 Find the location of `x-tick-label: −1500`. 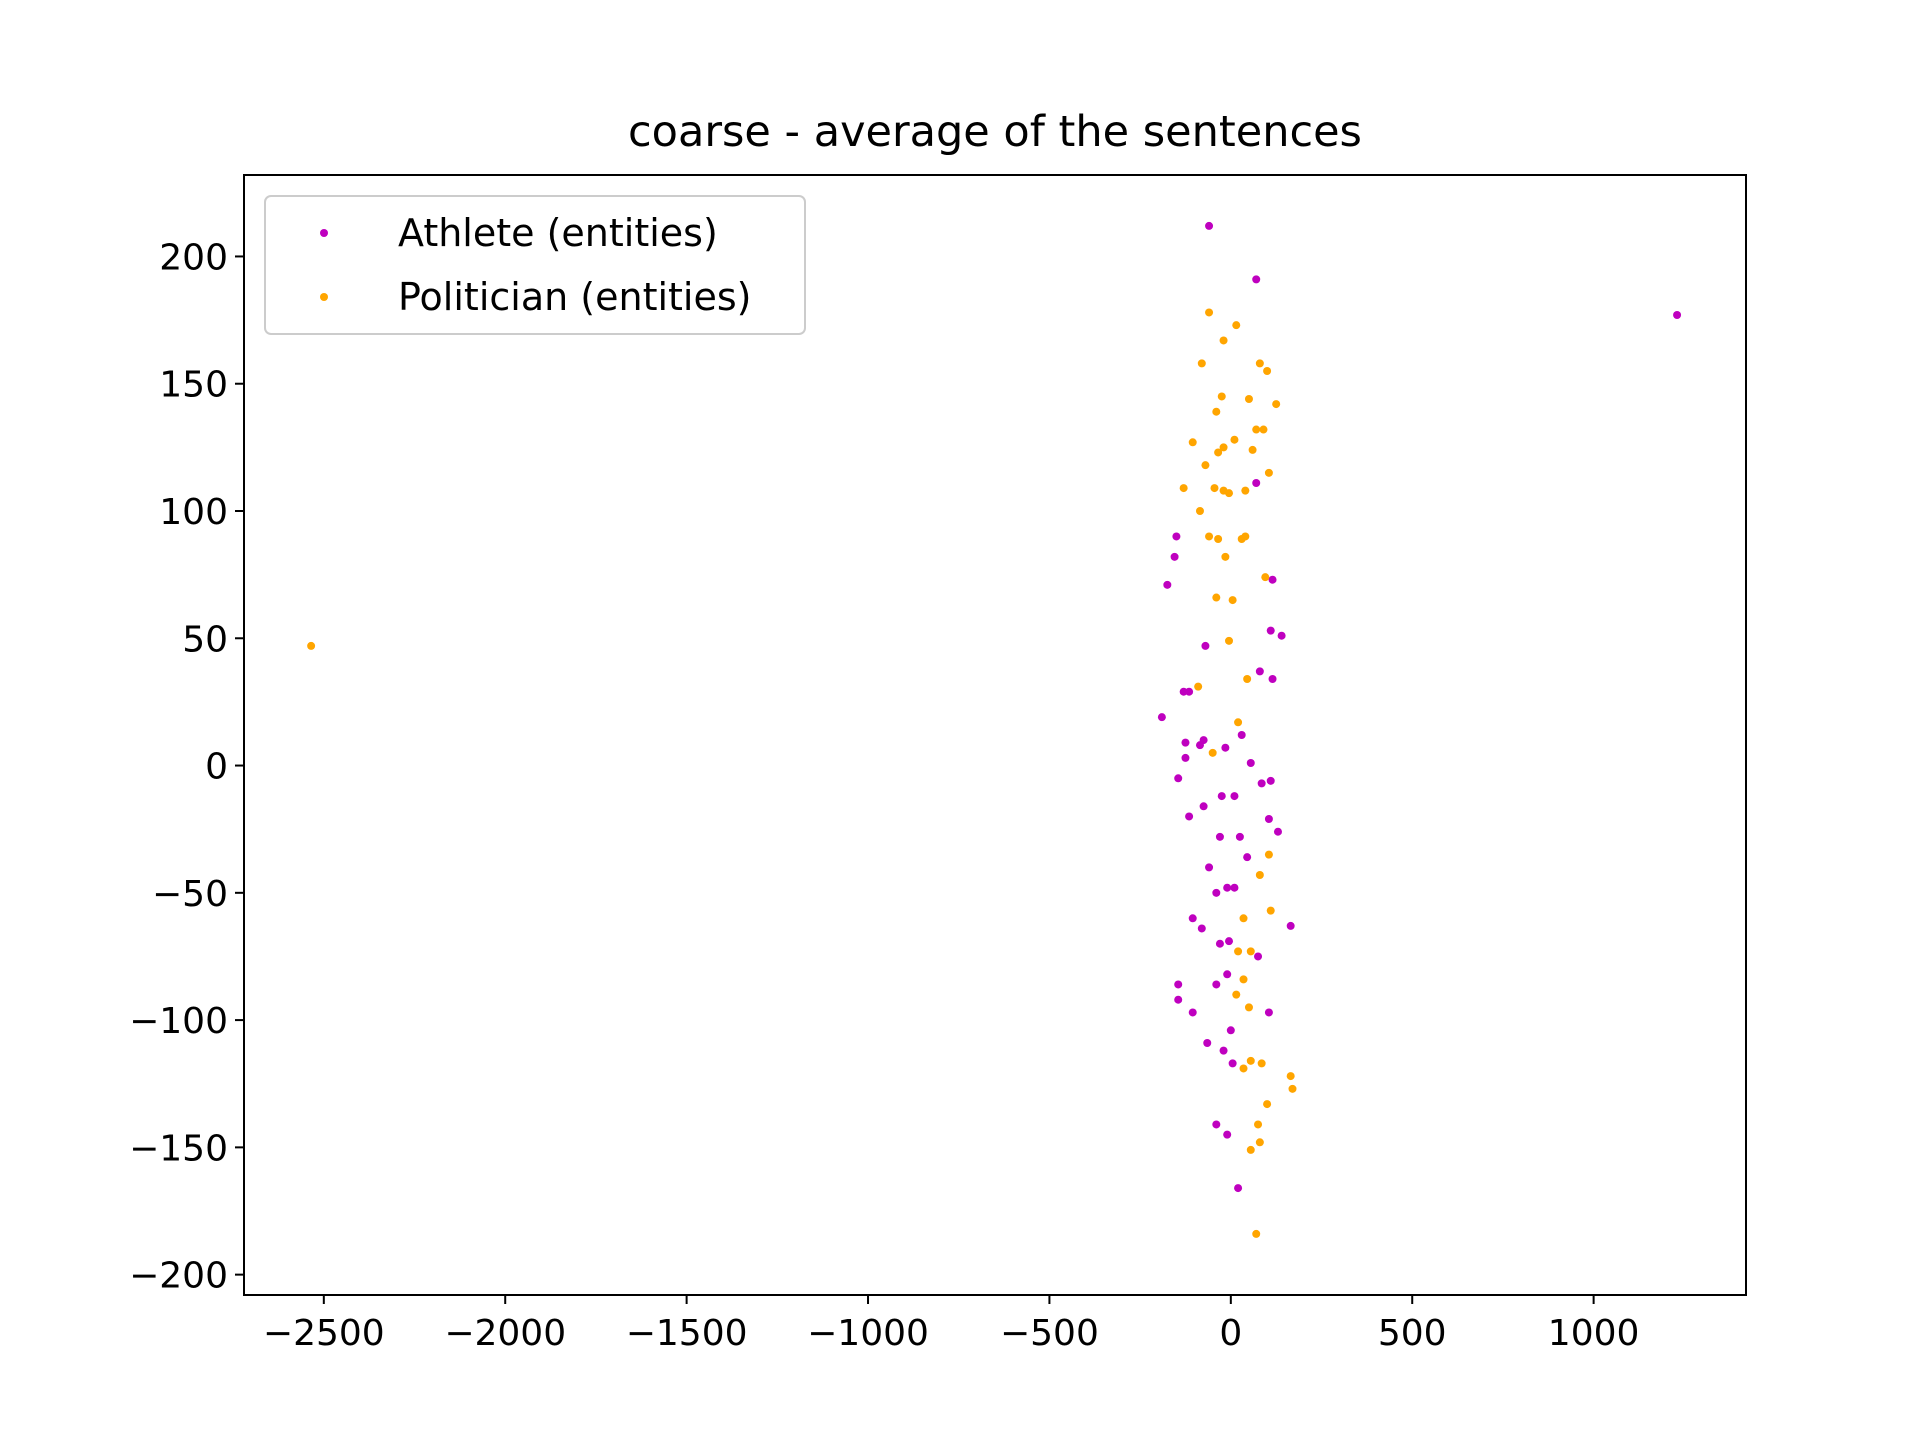

x-tick-label: −1500 is located at coordinates (687, 1333).